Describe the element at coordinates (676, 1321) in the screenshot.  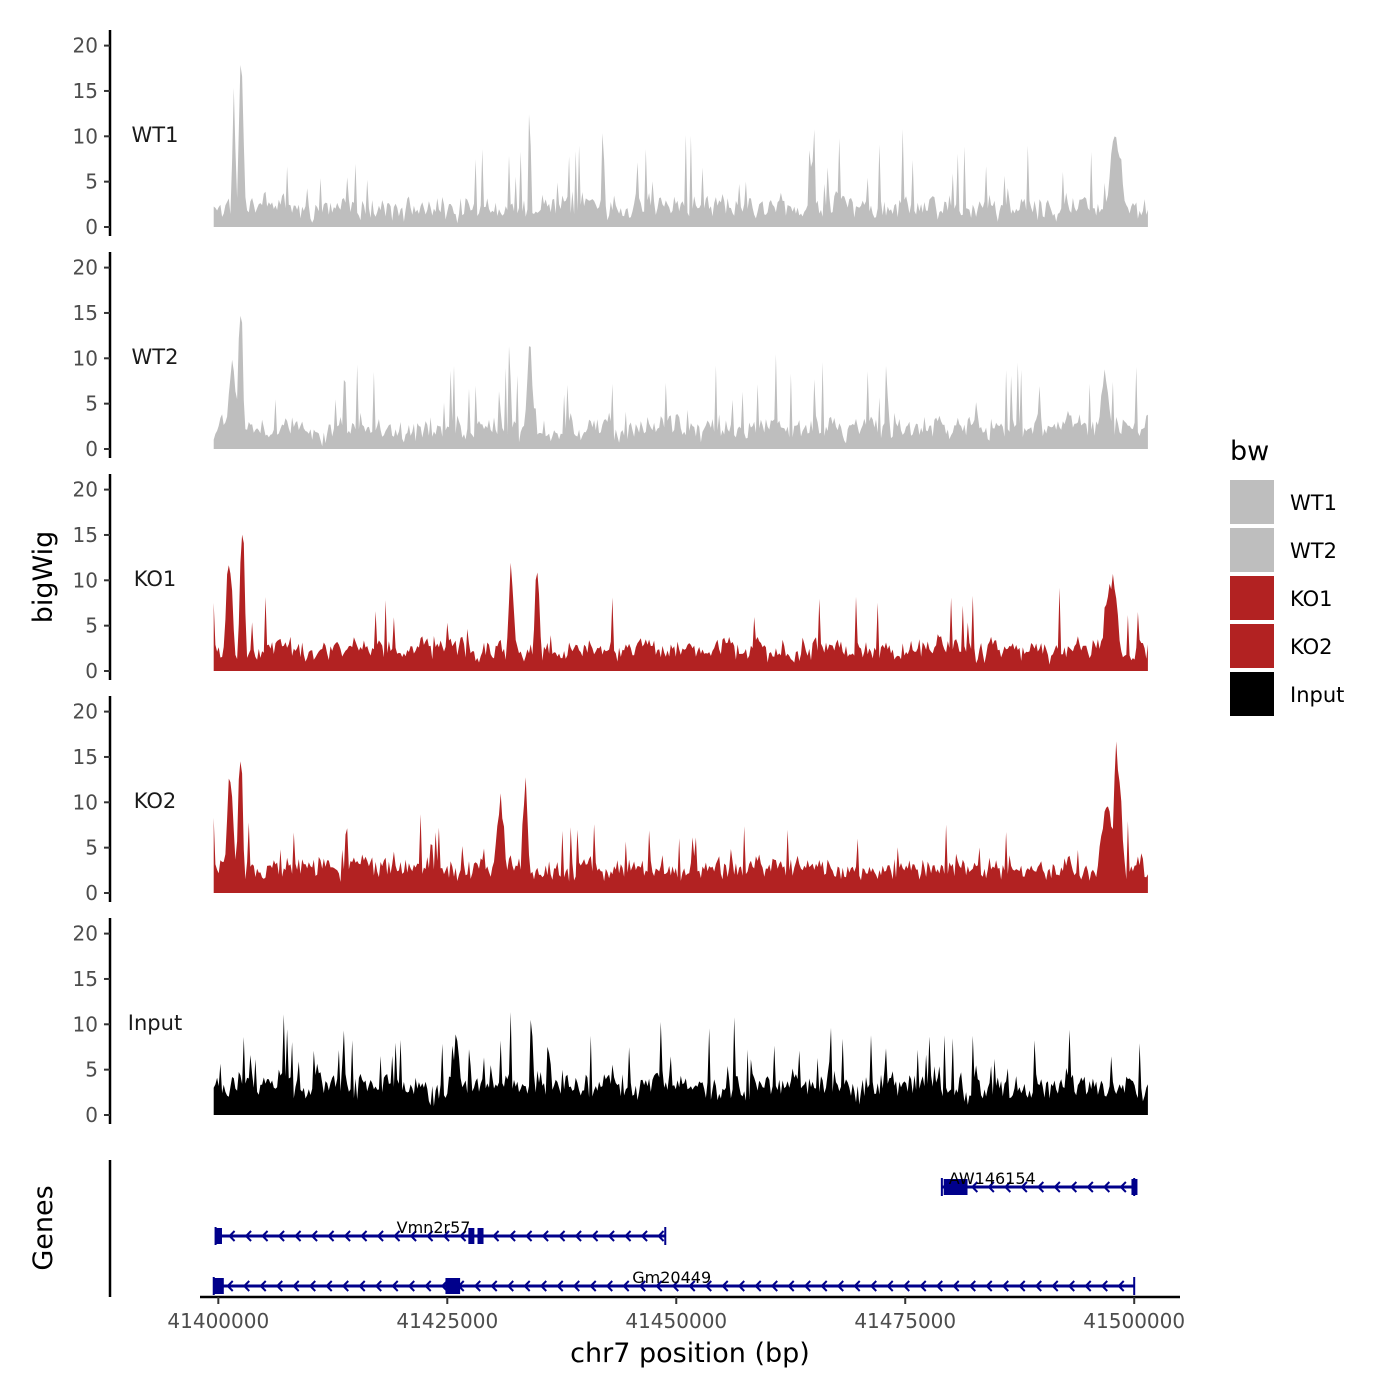
I see `x-tick-label: 41450000` at that location.